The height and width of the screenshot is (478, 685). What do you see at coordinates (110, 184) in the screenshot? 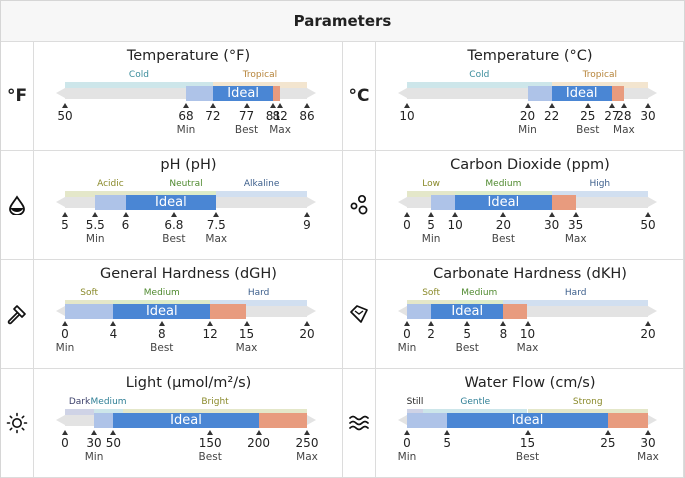
I see `zone-label: Acidic` at bounding box center [110, 184].